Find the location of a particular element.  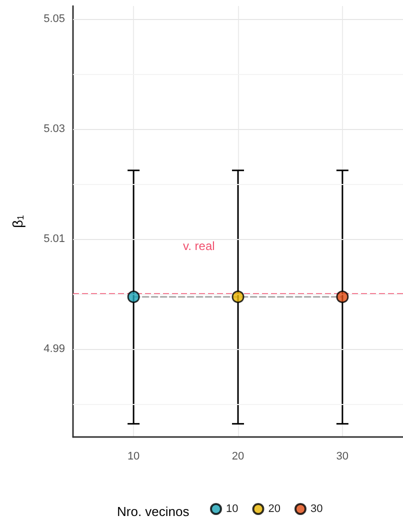

x-tick-label: 10 is located at coordinates (133, 456).